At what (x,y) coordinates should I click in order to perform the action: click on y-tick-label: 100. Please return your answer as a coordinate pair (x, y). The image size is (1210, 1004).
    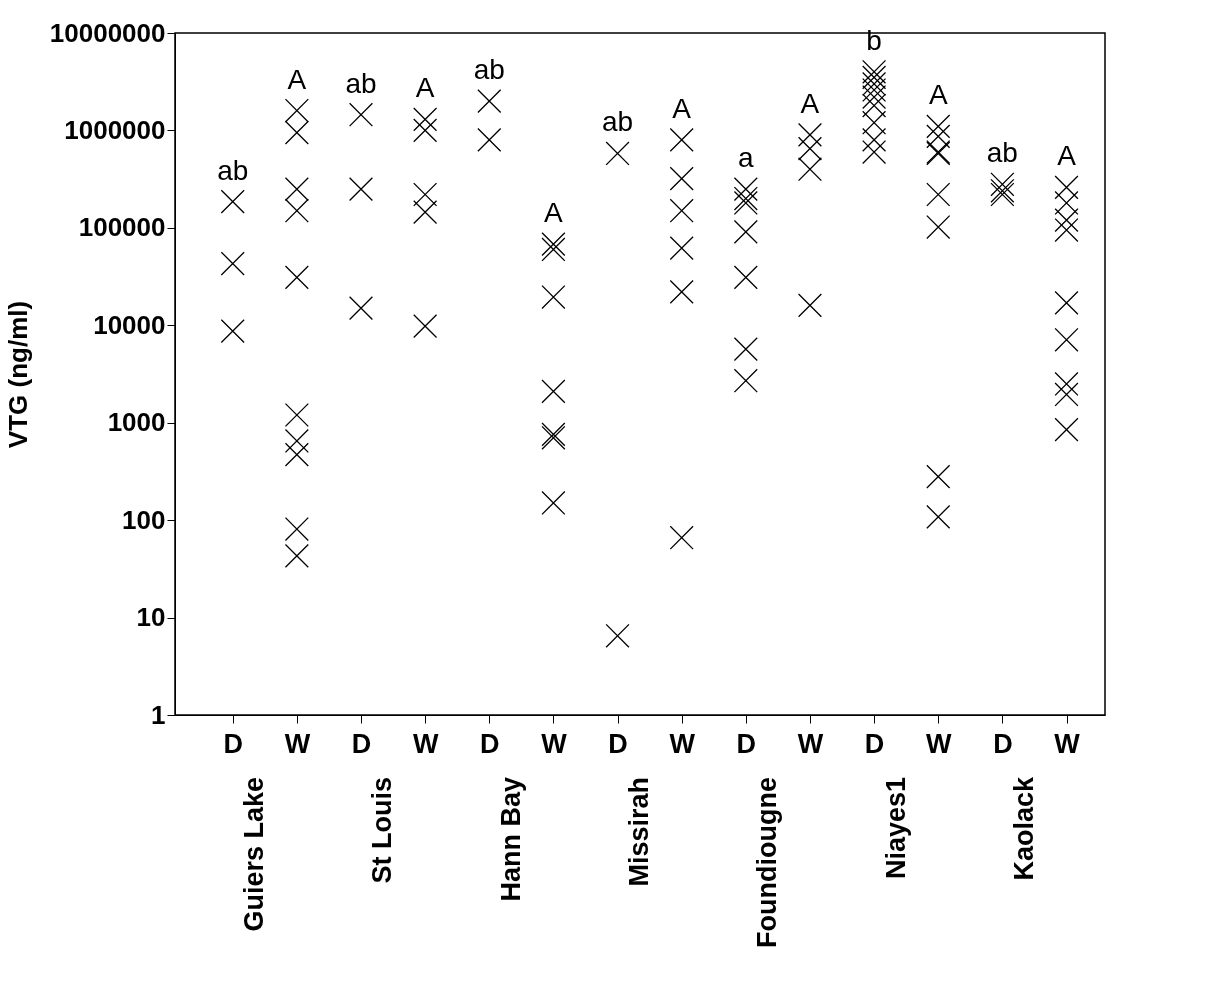
    Looking at the image, I should click on (144, 519).